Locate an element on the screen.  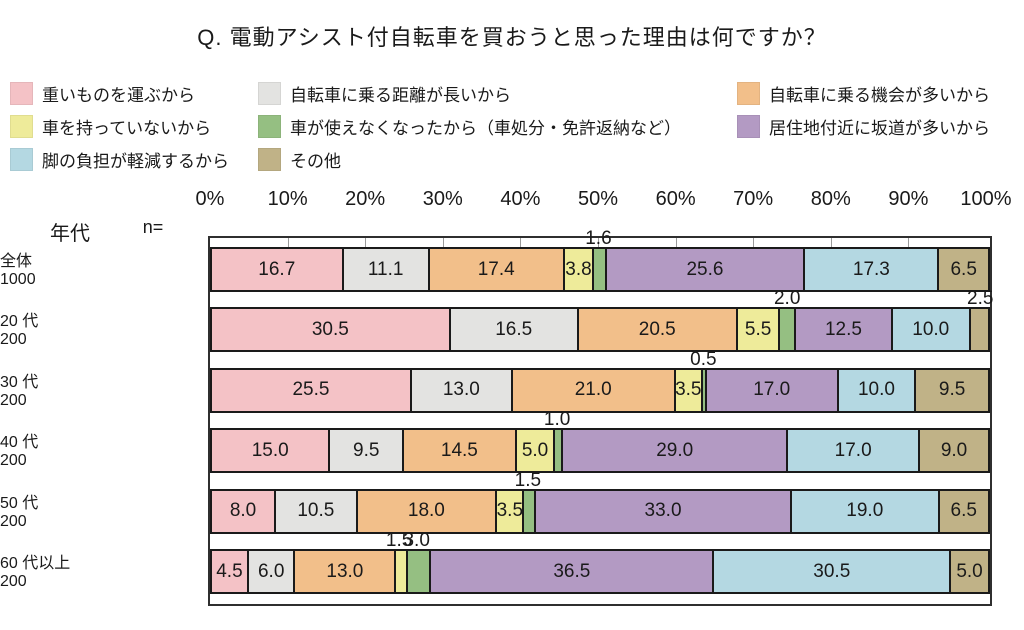
legend-label: 自転車に乗る距離が長いから is located at coordinates (400, 95).